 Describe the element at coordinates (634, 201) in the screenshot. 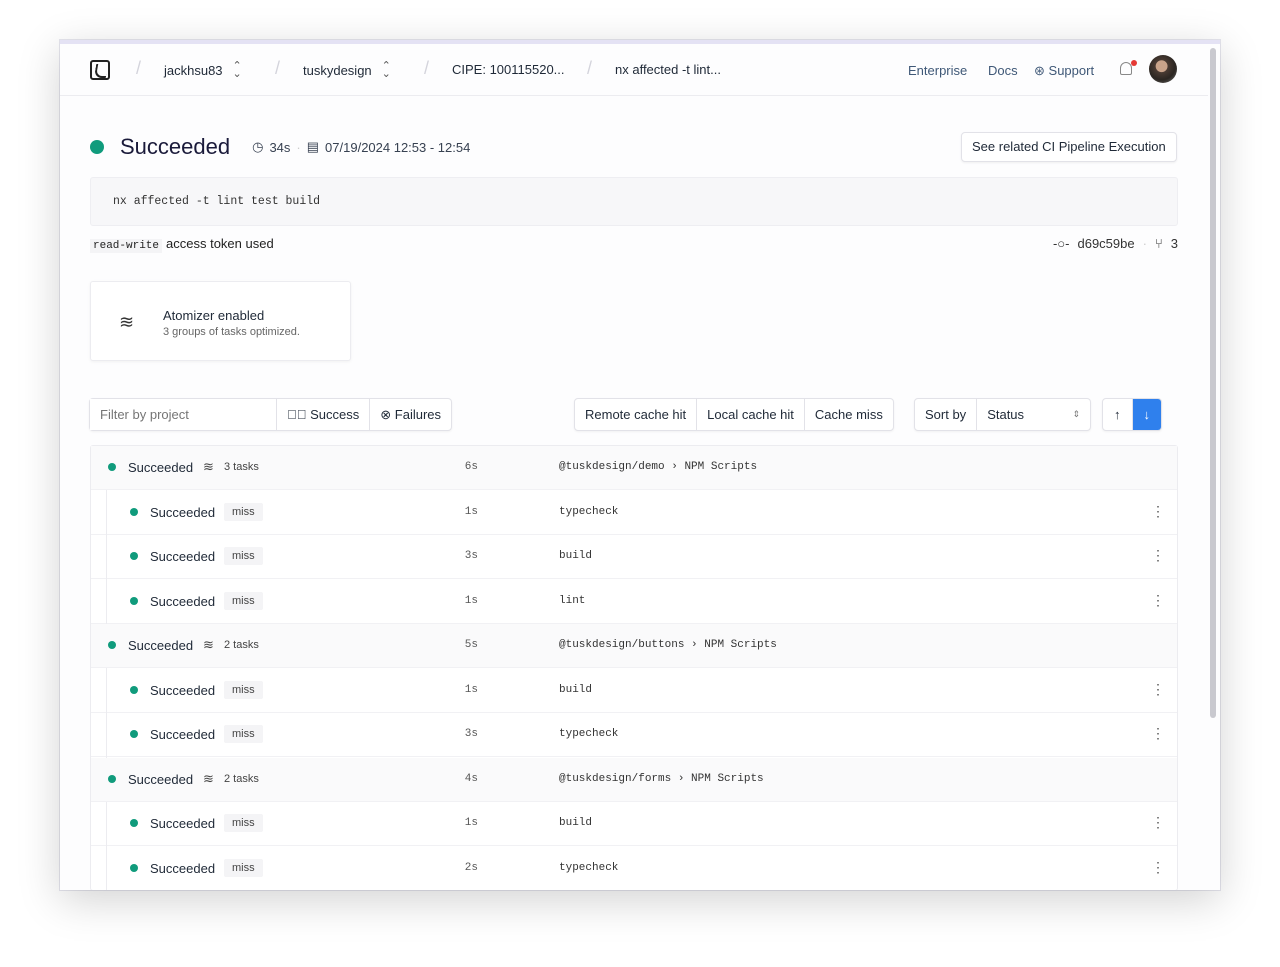

I see `command-box: nx affected -t lint test build` at that location.